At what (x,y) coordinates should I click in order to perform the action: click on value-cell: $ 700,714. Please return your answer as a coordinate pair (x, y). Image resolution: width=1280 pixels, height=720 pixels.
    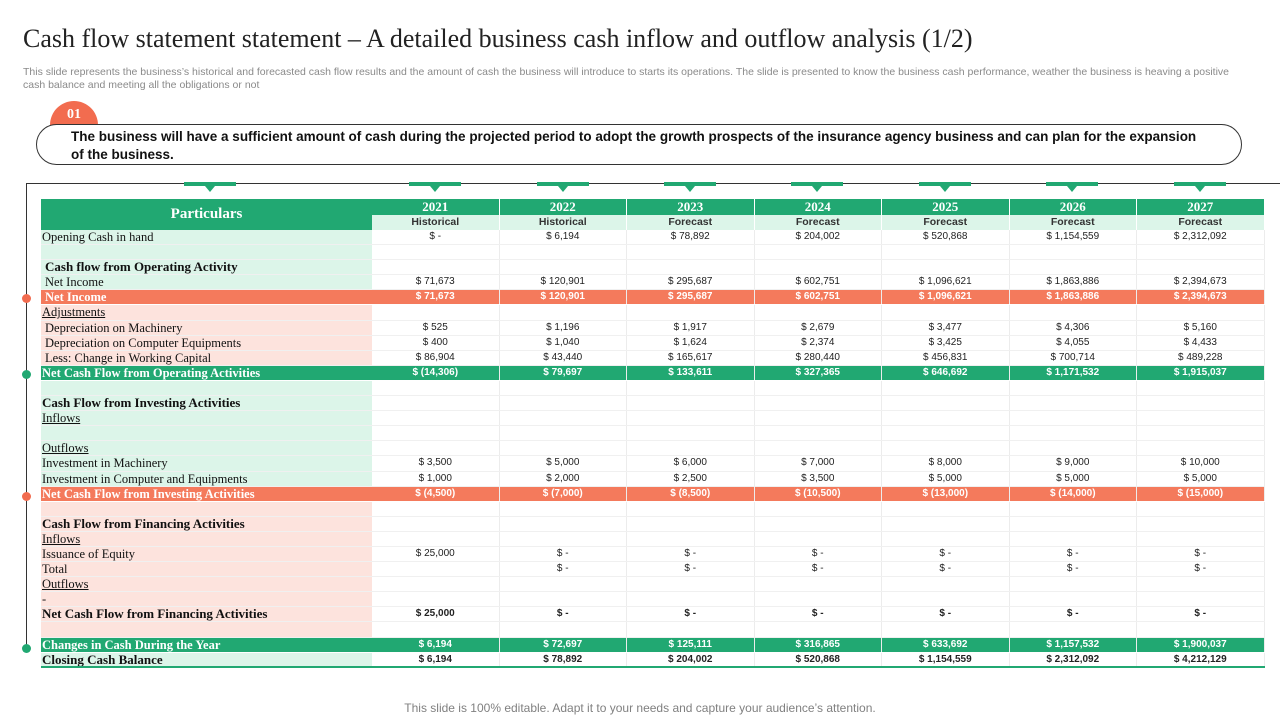
    Looking at the image, I should click on (1073, 357).